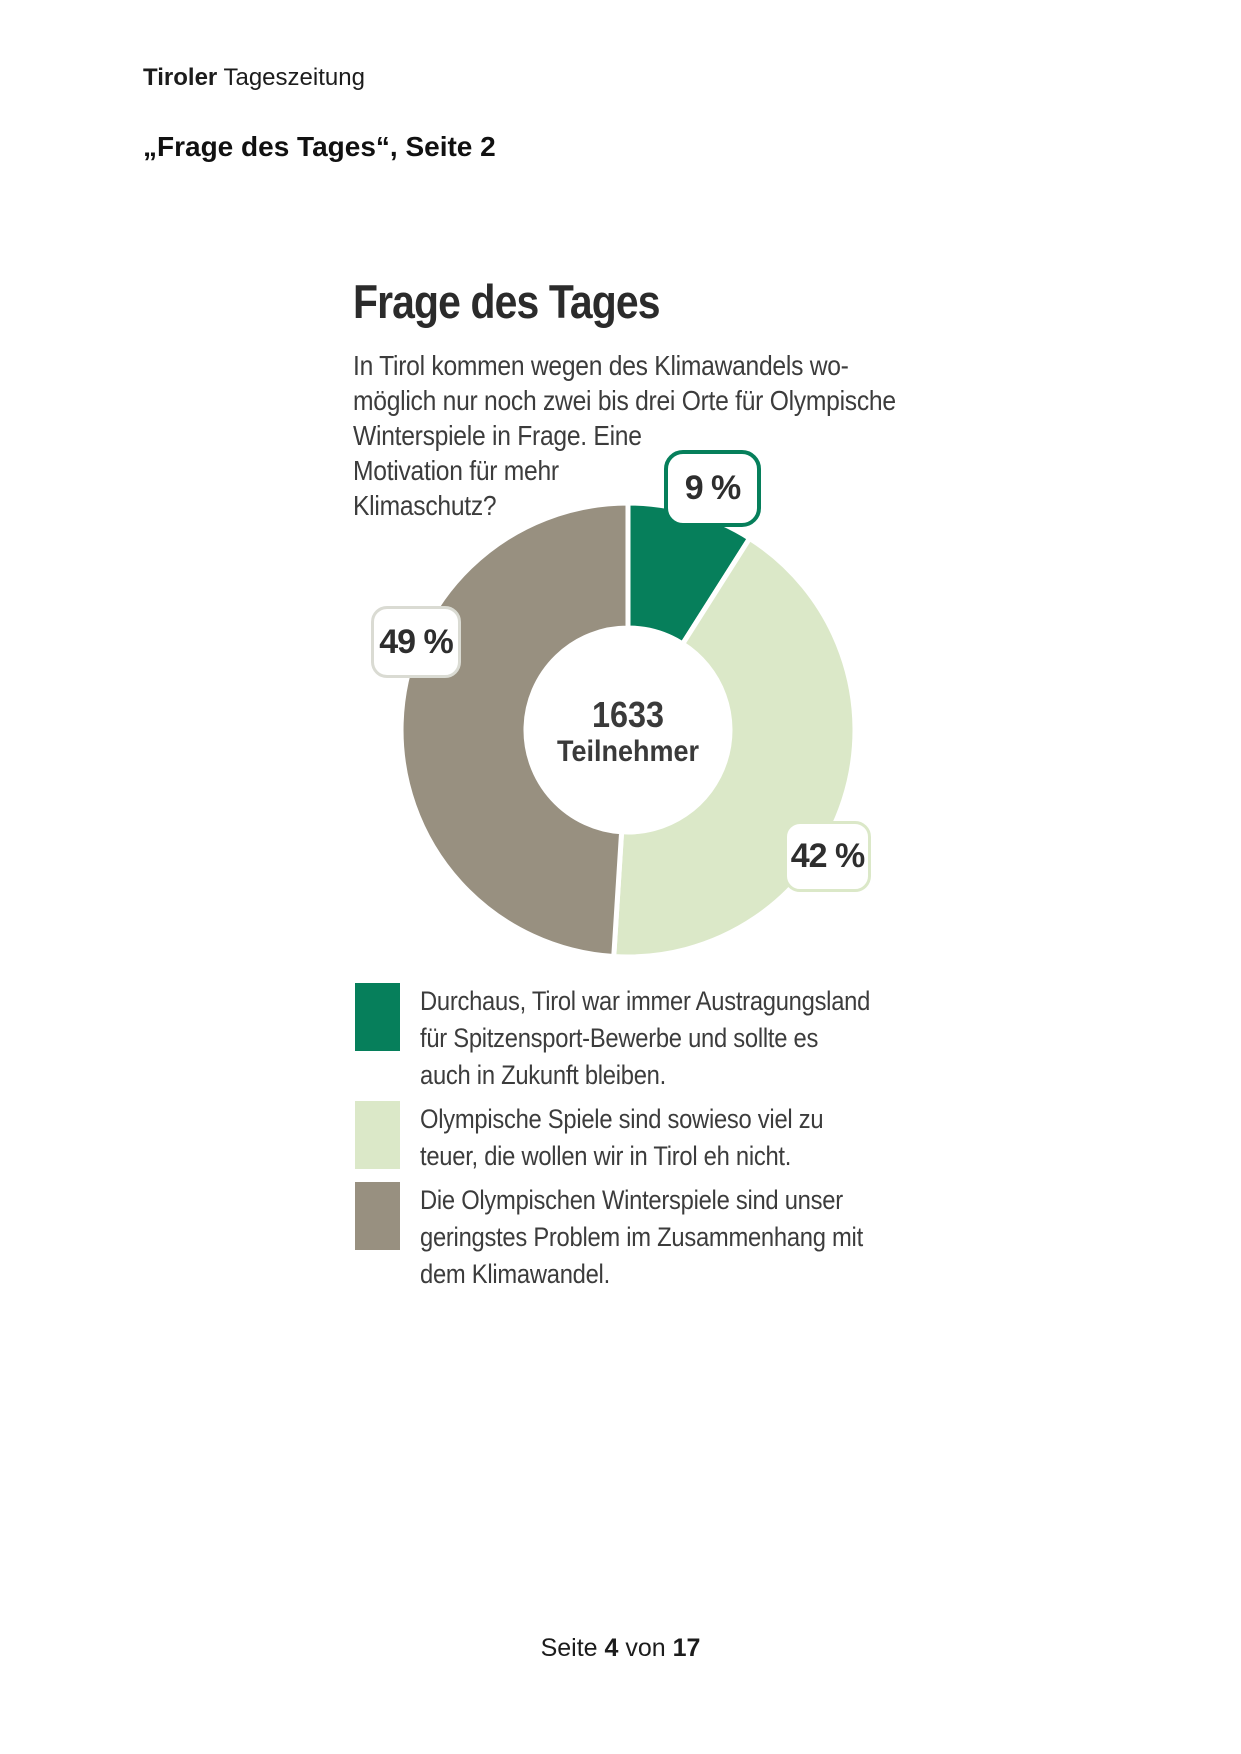  I want to click on callout-9-percent: 9 %, so click(712, 488).